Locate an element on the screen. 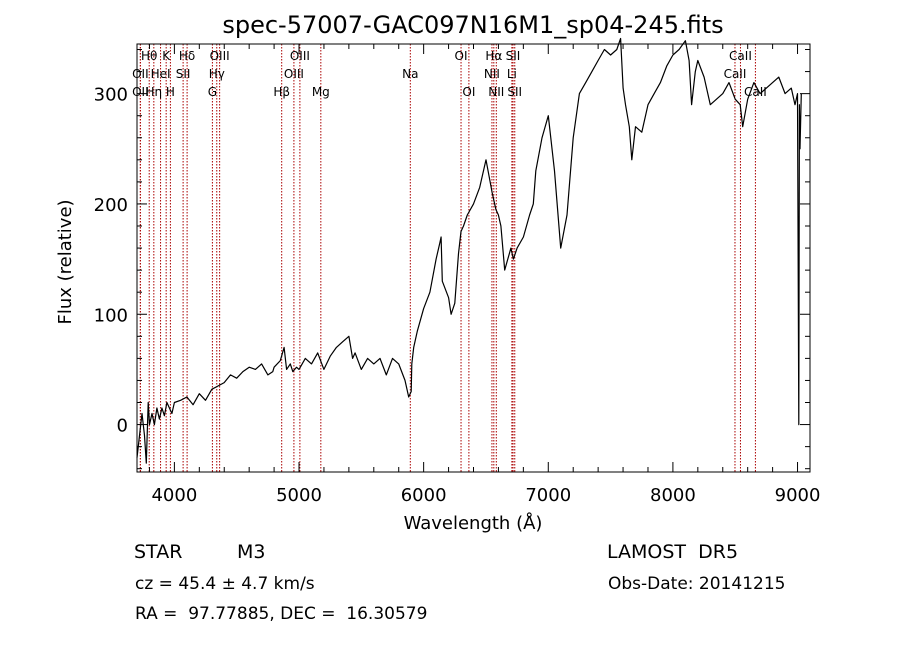 This screenshot has width=900, height=649. x-axis-label: Wavelength (Å) is located at coordinates (473, 523).